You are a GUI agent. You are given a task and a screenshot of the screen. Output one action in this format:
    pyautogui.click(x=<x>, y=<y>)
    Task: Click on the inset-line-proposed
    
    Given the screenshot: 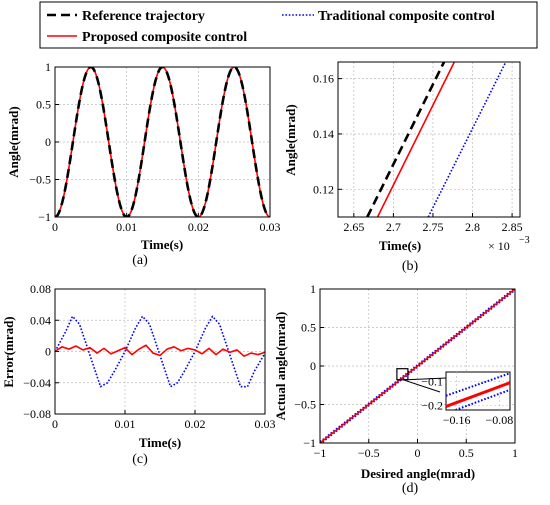 What is the action you would take?
    pyautogui.click(x=478, y=394)
    